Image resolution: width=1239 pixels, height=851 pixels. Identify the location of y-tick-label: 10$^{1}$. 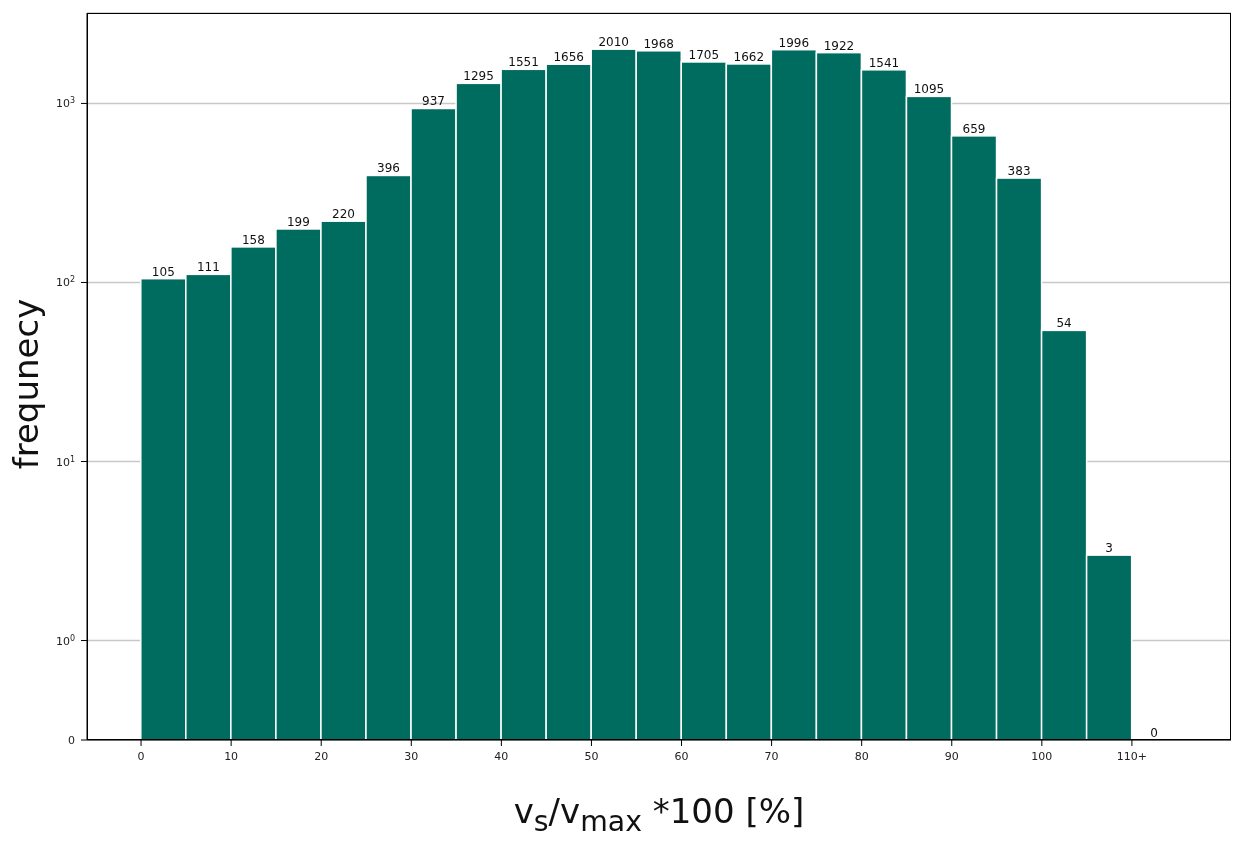
(65, 461).